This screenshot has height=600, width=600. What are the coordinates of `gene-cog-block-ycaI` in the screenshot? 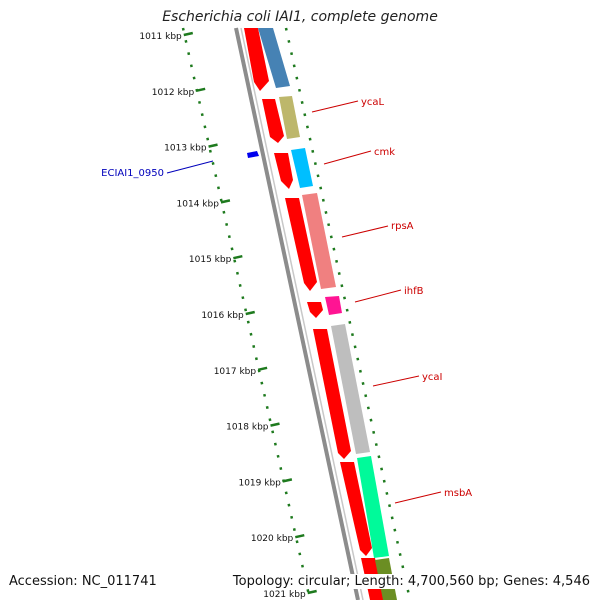 It's located at (350, 389).